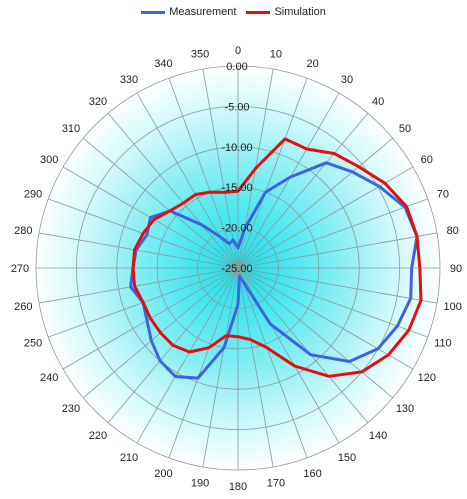 Image resolution: width=467 pixels, height=499 pixels. I want to click on angular-tick-label: 320, so click(98, 102).